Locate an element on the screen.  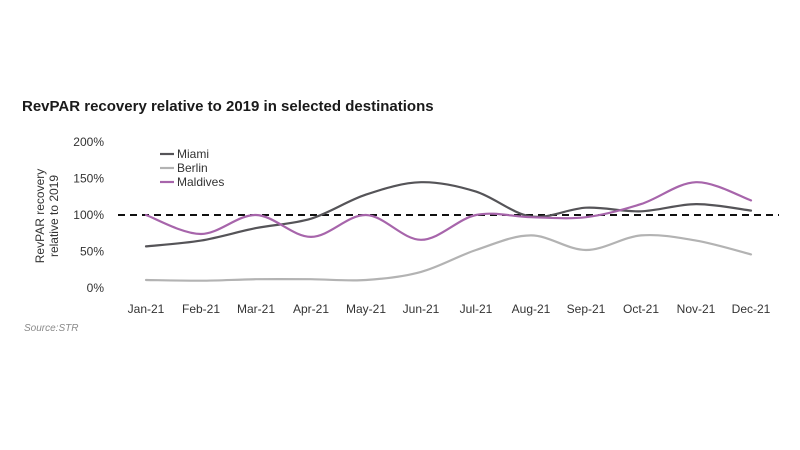
x-tick-label: Oct-21 is located at coordinates (641, 309).